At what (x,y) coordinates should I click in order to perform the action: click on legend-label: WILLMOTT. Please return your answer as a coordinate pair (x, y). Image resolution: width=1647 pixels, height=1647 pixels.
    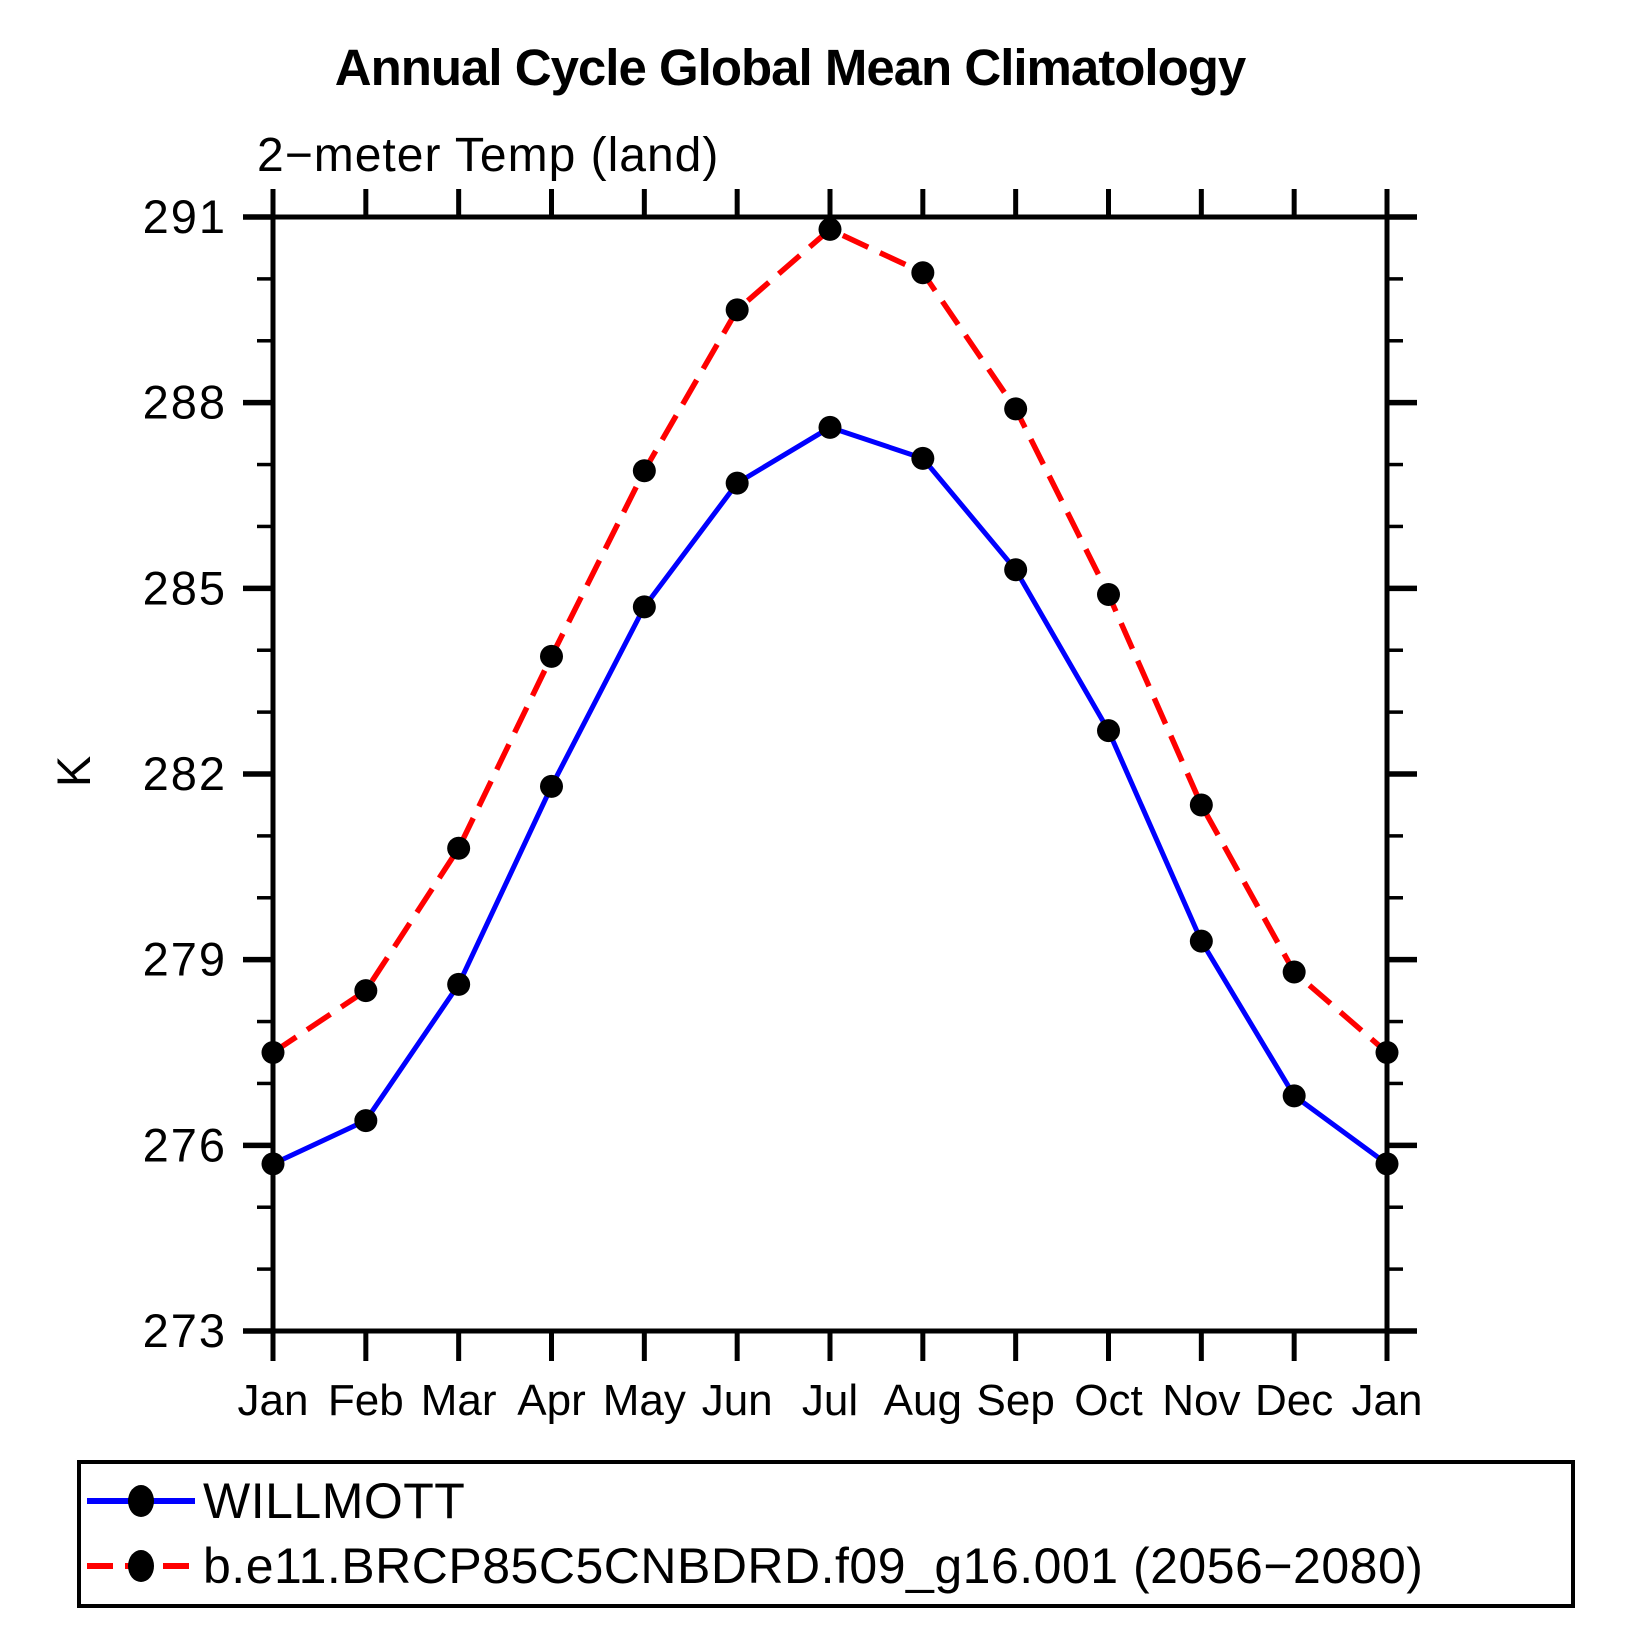
    Looking at the image, I should click on (334, 1501).